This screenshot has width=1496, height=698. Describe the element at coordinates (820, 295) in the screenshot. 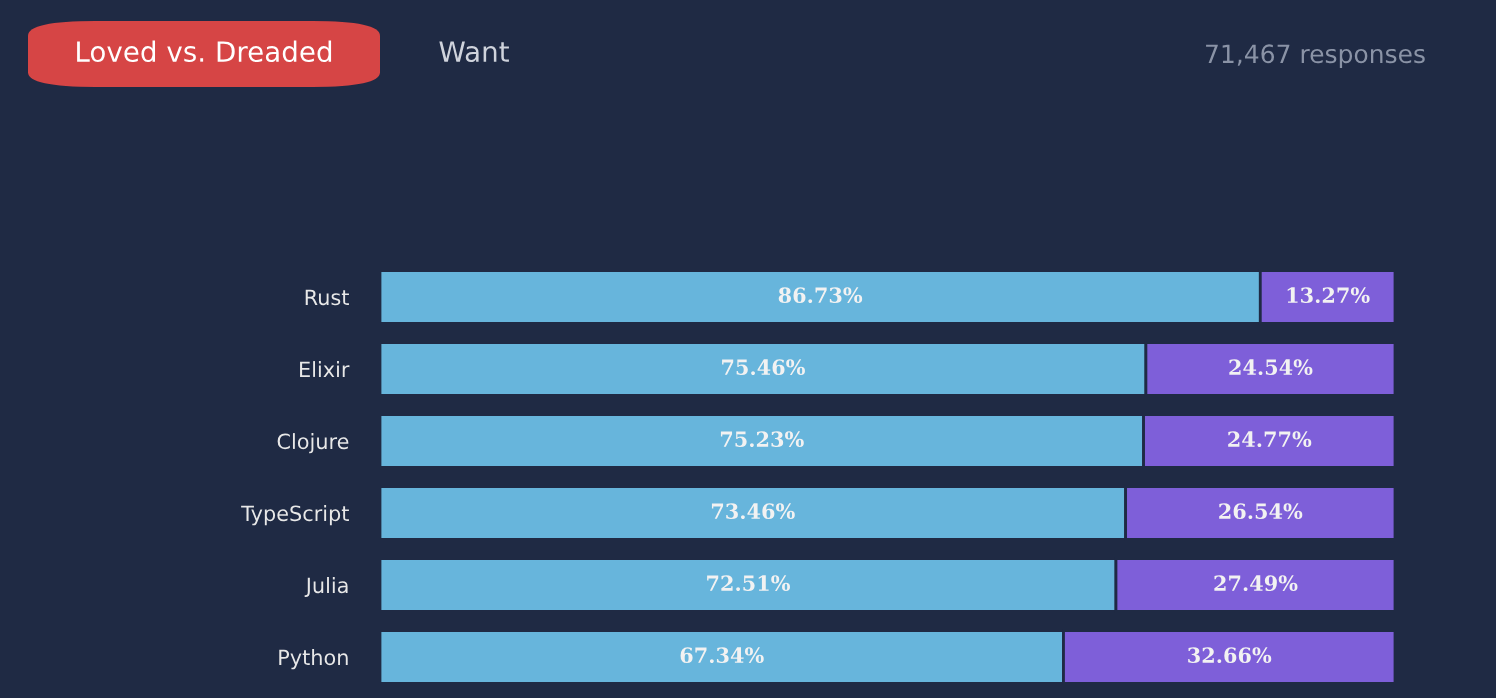

I see `data-label: 86.73%` at that location.